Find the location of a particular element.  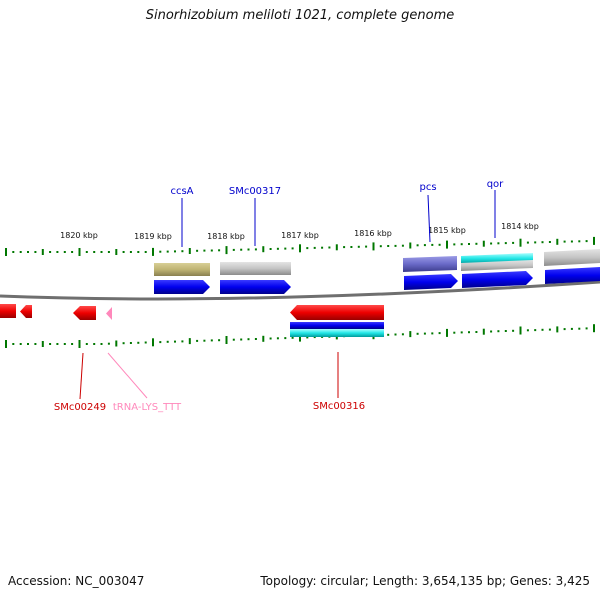

feature-next-annotation is located at coordinates (572, 257).